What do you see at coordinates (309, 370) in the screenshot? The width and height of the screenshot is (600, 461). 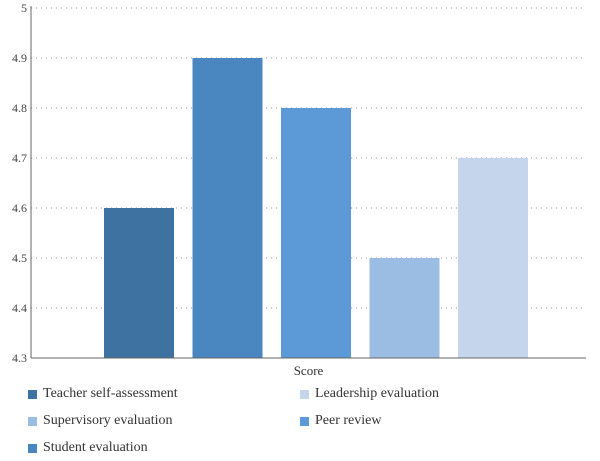 I see `x-axis-title: Score` at bounding box center [309, 370].